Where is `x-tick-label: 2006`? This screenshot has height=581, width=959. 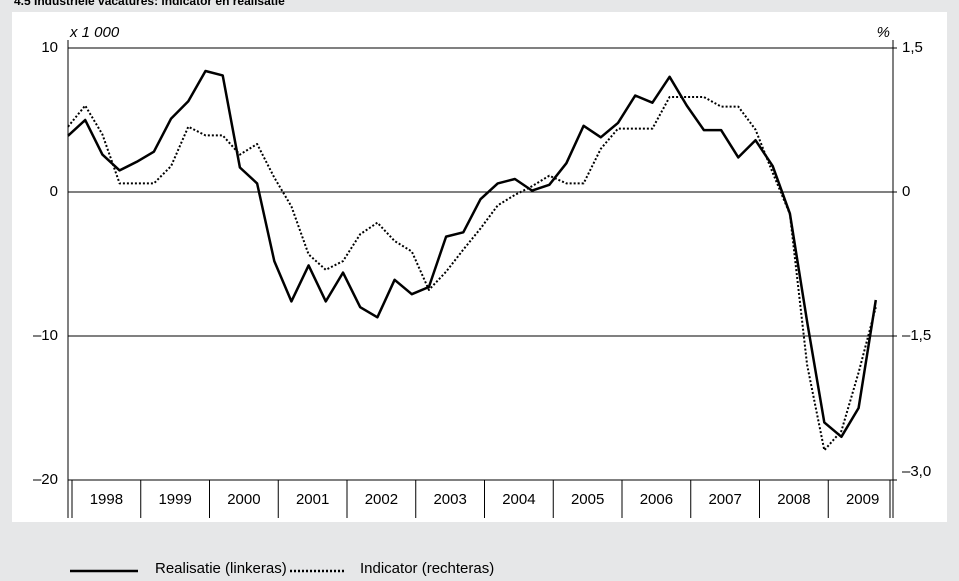 x-tick-label: 2006 is located at coordinates (656, 499).